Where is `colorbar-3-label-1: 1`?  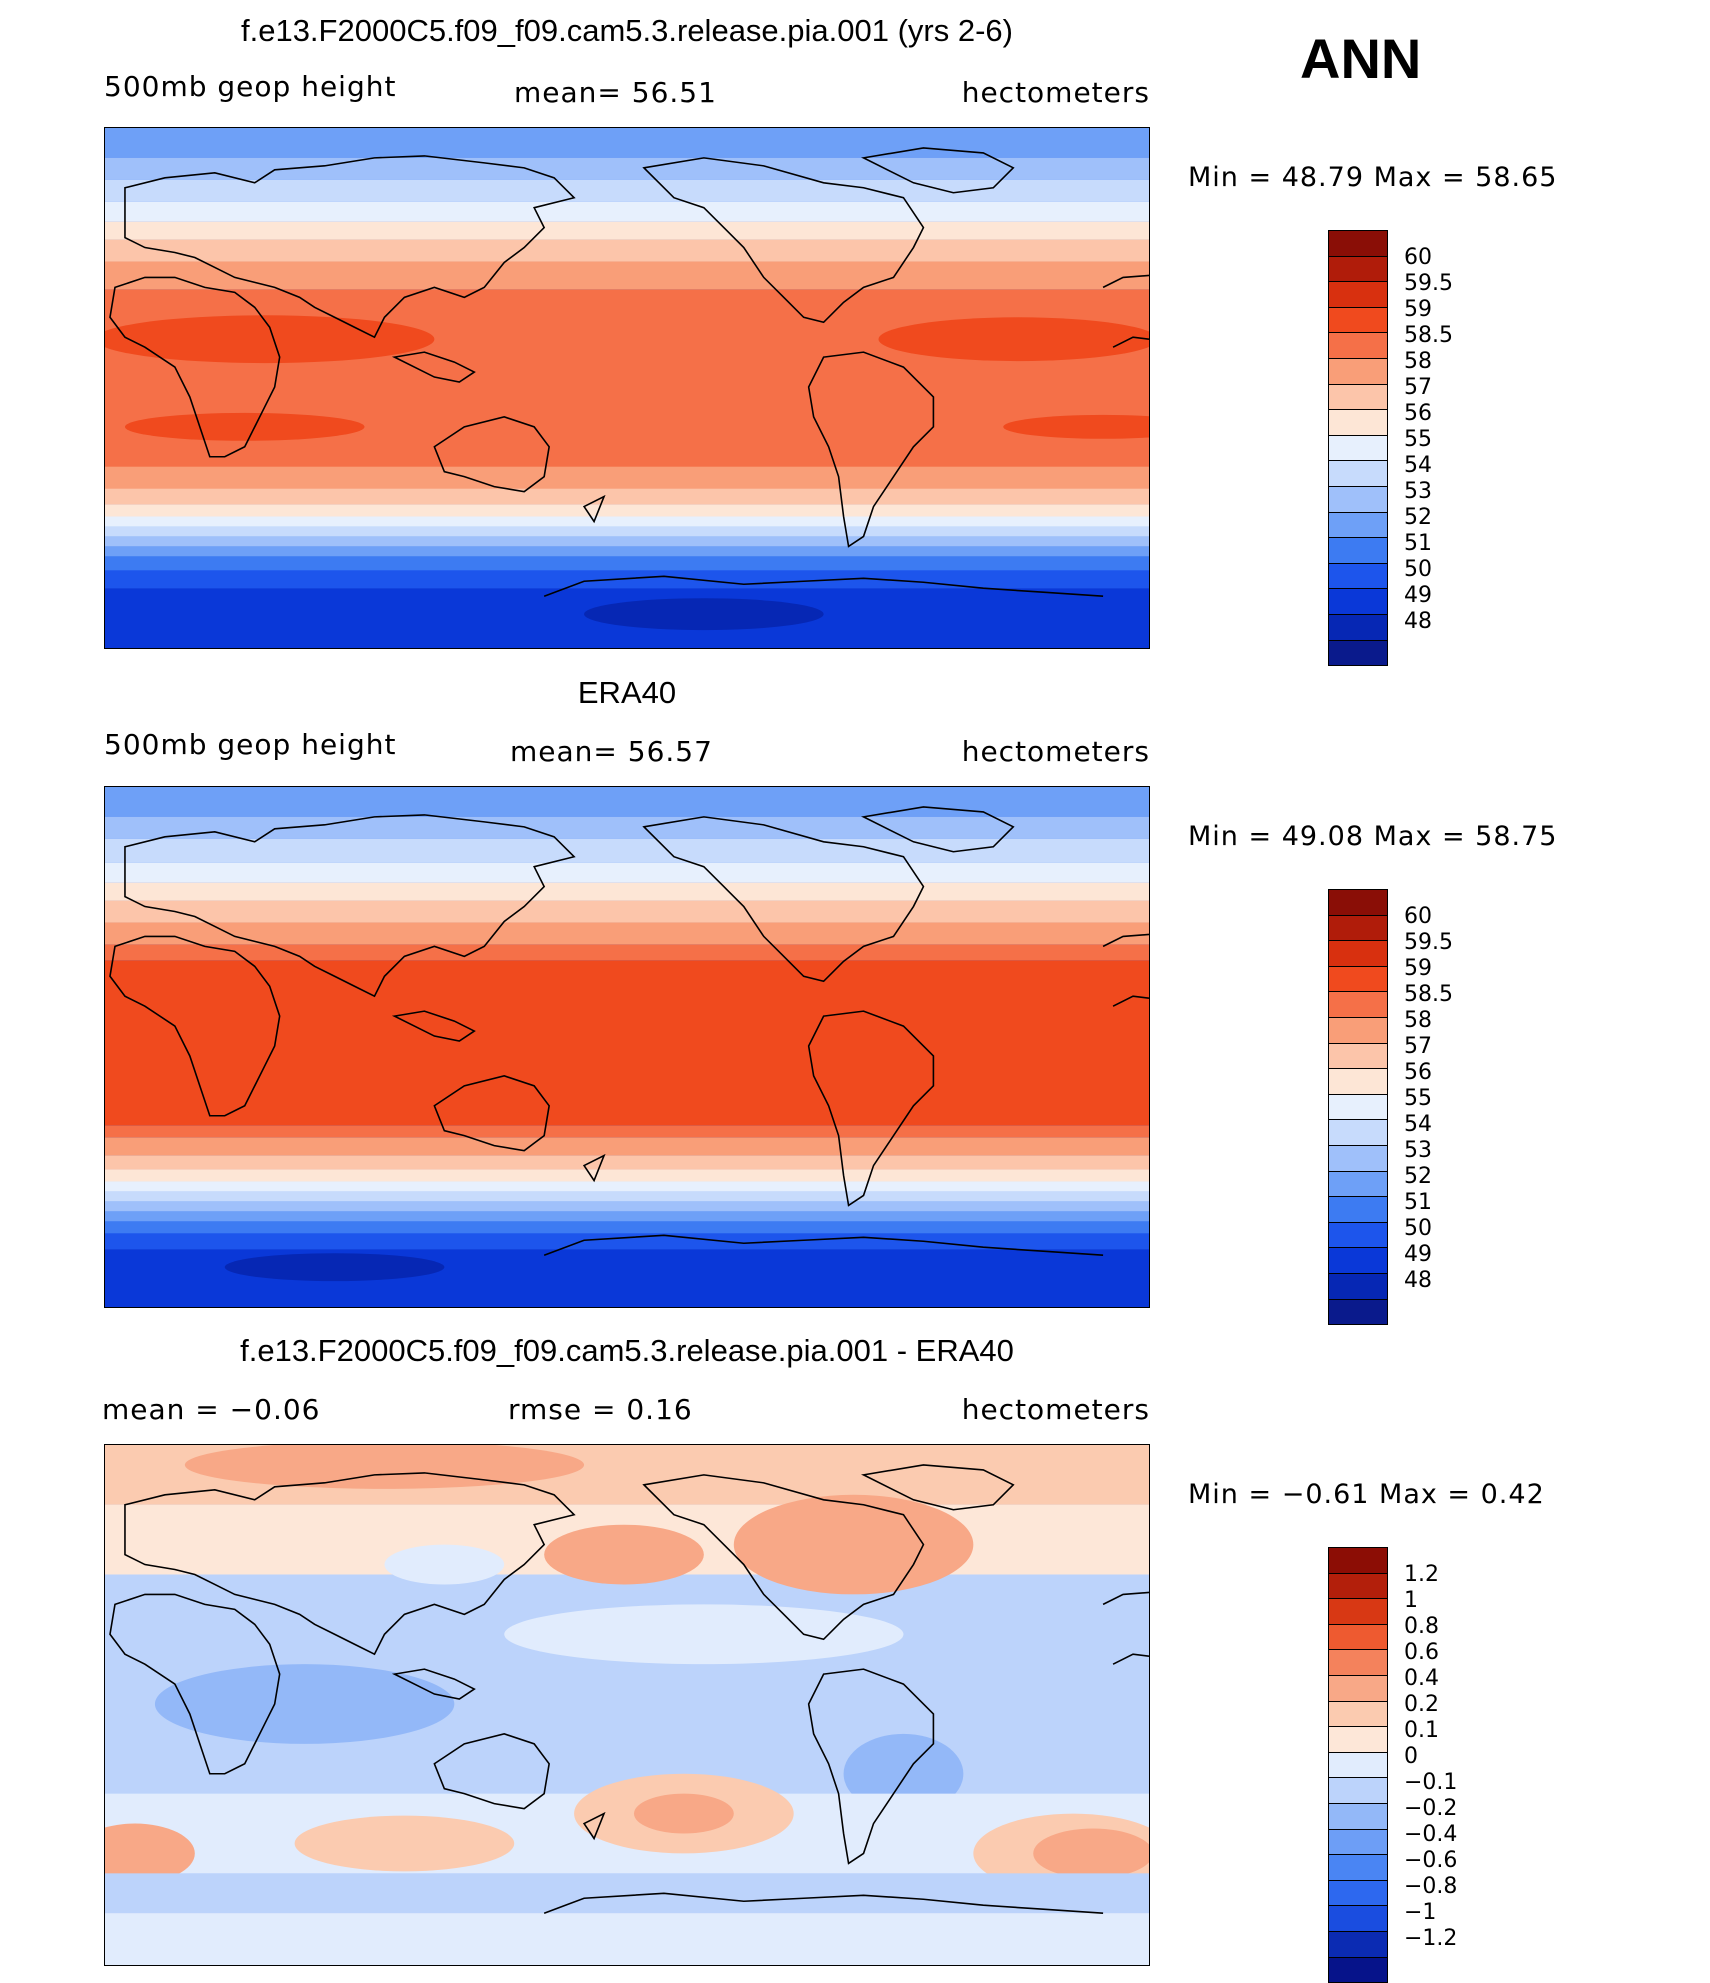
colorbar-3-label-1: 1 is located at coordinates (1411, 1600).